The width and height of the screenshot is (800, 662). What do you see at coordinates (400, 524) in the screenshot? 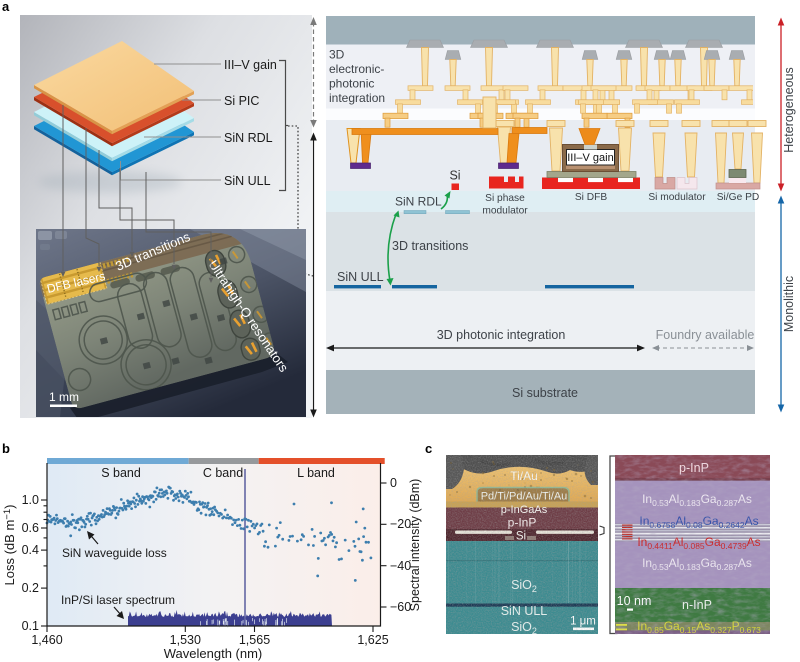
I see `svg-text: −20` at bounding box center [400, 524].